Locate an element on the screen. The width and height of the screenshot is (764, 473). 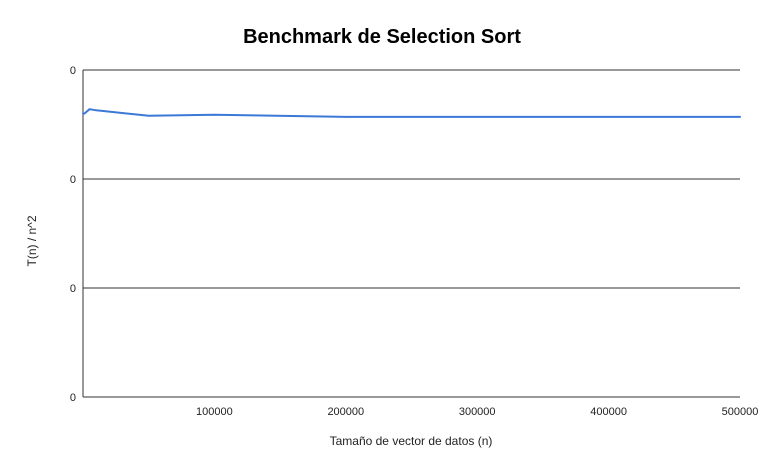
chart-title: Benchmark de Selection Sort is located at coordinates (382, 37).